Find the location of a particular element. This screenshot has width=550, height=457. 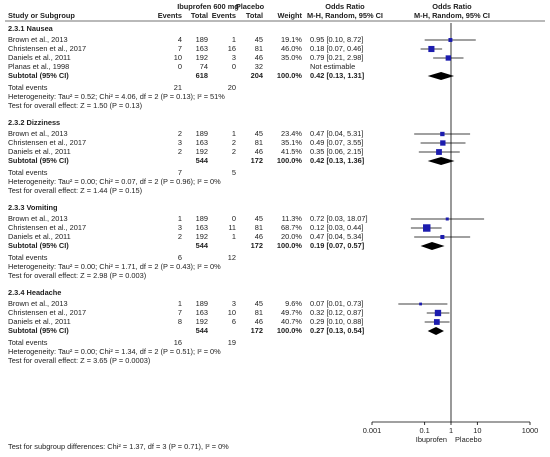

subtotal-weight: 100.0% is located at coordinates (289, 330).